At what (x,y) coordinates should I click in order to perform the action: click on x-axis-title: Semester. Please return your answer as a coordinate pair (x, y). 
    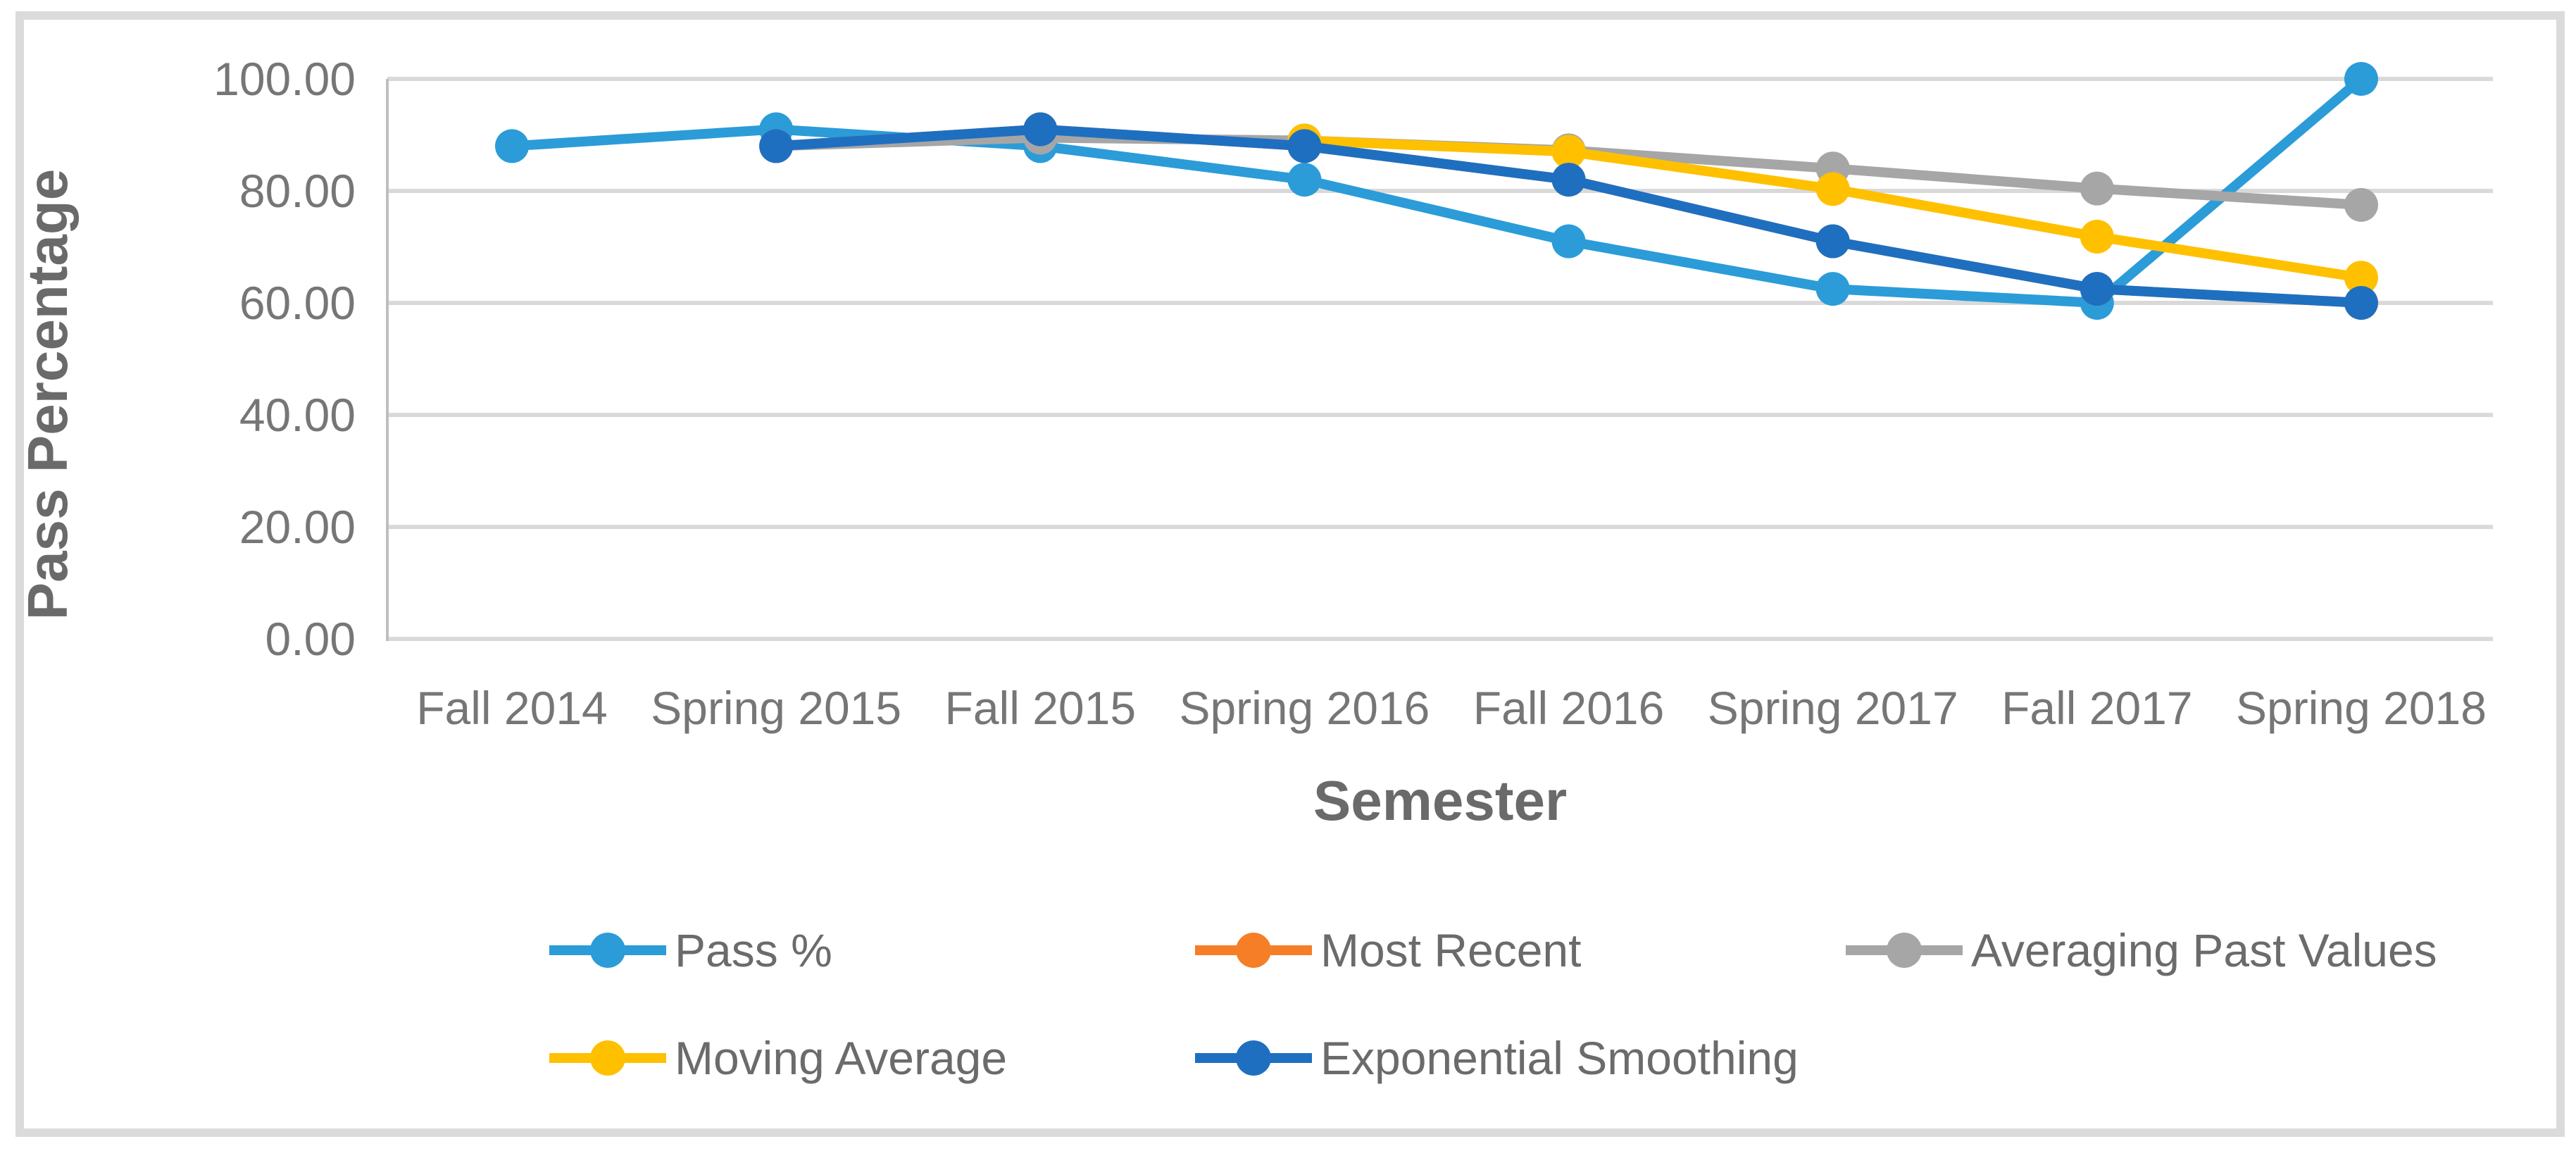
    Looking at the image, I should click on (1440, 800).